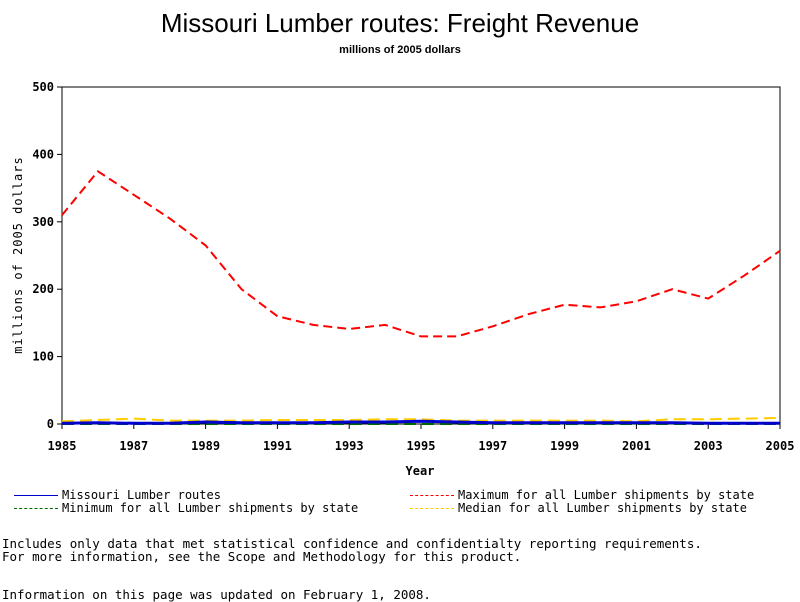  Describe the element at coordinates (141, 495) in the screenshot. I see `legend-label-missouri: Missouri Lumber routes` at that location.